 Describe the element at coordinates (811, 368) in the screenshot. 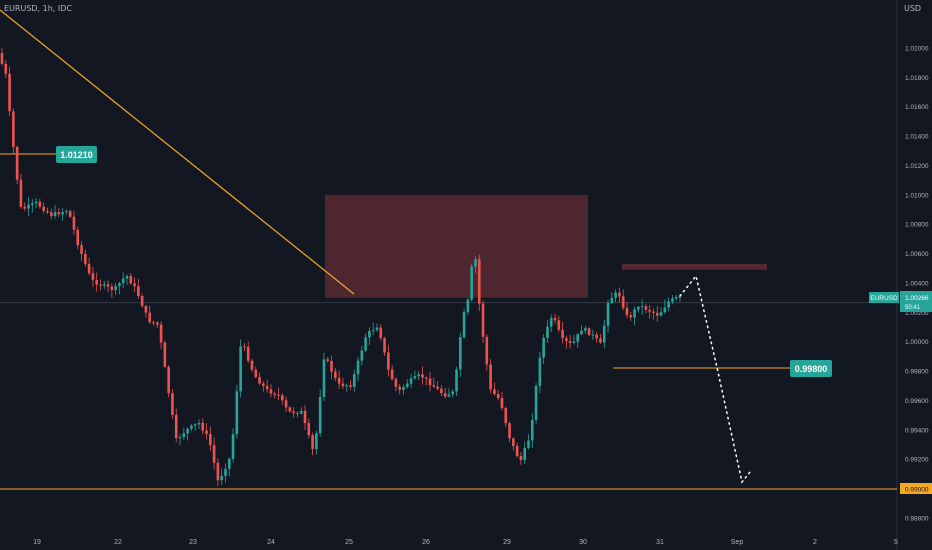

I see `annotation-label-2: 0.99800` at that location.